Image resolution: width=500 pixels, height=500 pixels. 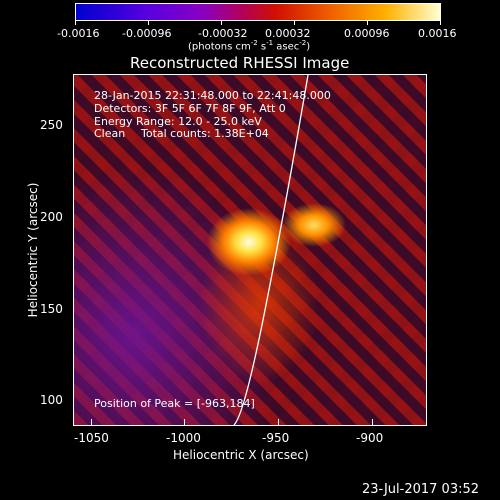 What do you see at coordinates (190, 108) in the screenshot?
I see `detectors-text: Detectors: 3F 5F 6F 7F 8F 9F, Att 0` at bounding box center [190, 108].